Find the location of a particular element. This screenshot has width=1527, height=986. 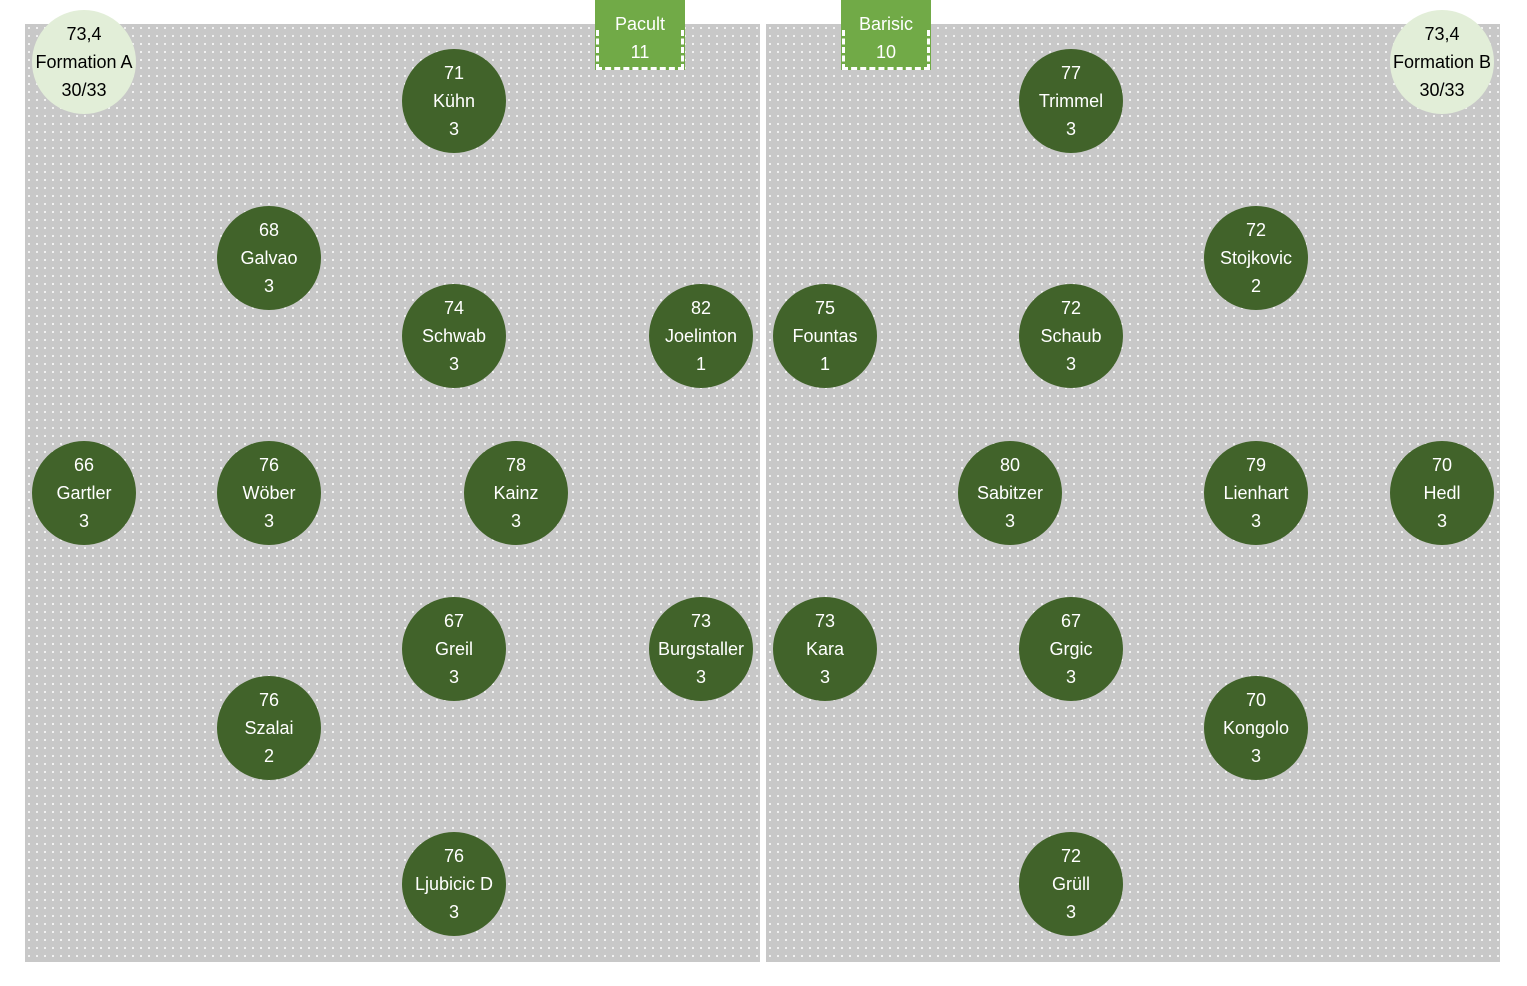

player-token: 78 Kainz 3 is located at coordinates (516, 493).